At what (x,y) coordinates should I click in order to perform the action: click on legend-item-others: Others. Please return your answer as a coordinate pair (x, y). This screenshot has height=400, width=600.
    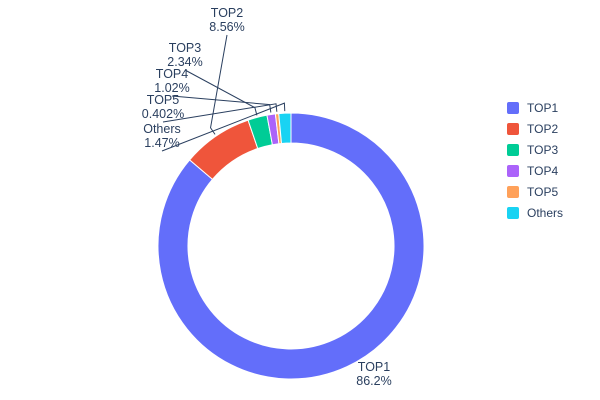
    Looking at the image, I should click on (535, 213).